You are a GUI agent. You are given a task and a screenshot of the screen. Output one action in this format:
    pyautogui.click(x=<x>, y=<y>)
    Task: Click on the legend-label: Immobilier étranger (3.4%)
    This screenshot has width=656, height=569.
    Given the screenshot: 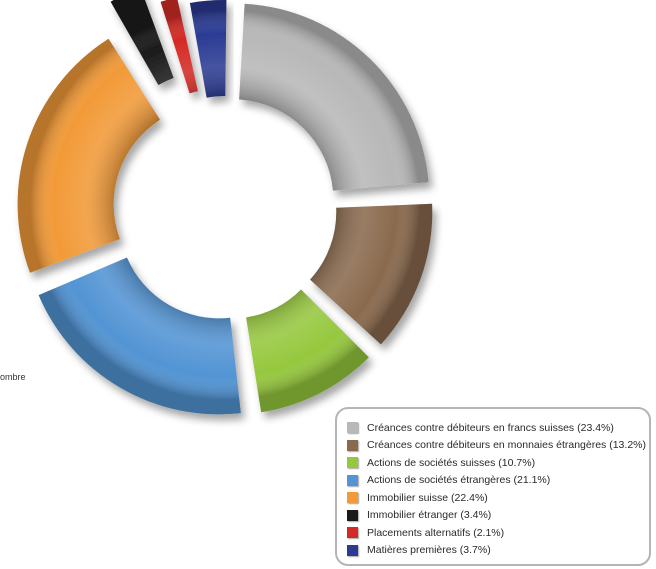 What is the action you would take?
    pyautogui.click(x=429, y=515)
    